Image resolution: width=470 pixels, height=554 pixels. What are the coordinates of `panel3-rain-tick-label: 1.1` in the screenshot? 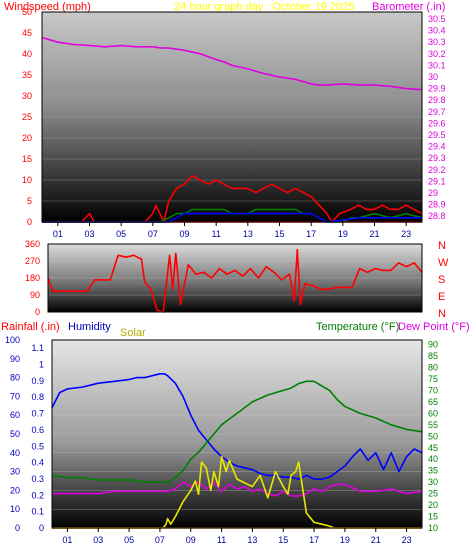 It's located at (37, 348).